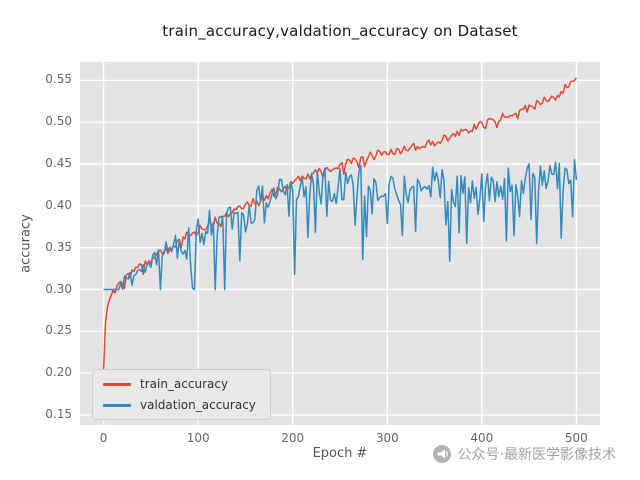 This screenshot has width=640, height=480. I want to click on legend-item-train: train_accuracy, so click(179, 384).